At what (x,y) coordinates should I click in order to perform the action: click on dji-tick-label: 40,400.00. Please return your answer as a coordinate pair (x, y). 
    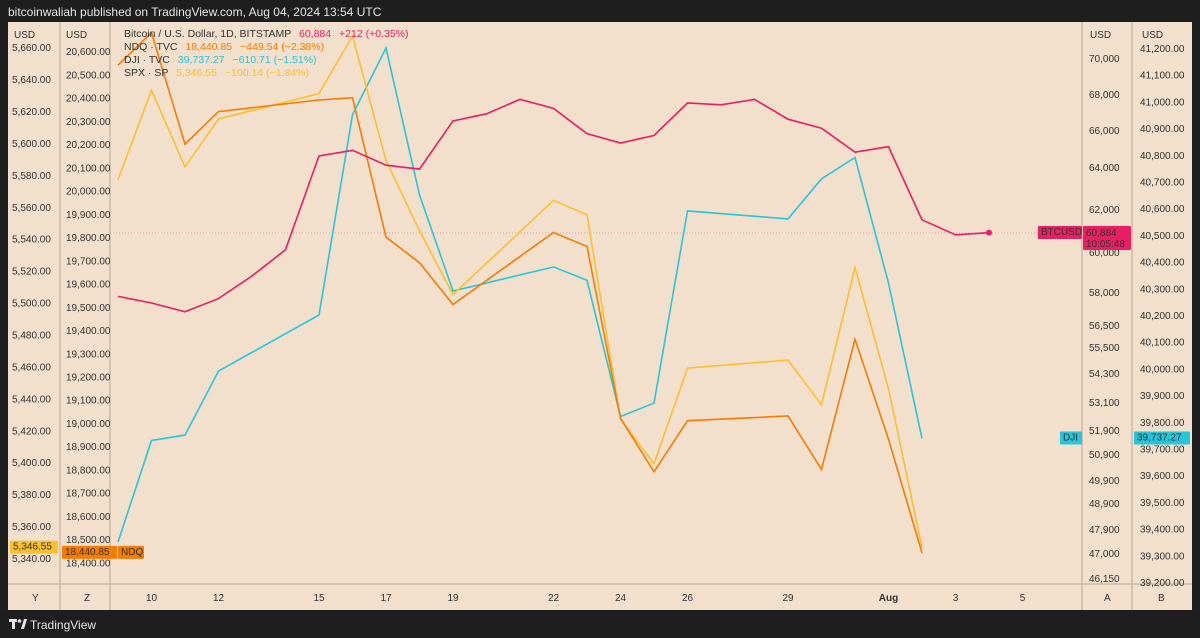
    Looking at the image, I should click on (1162, 263).